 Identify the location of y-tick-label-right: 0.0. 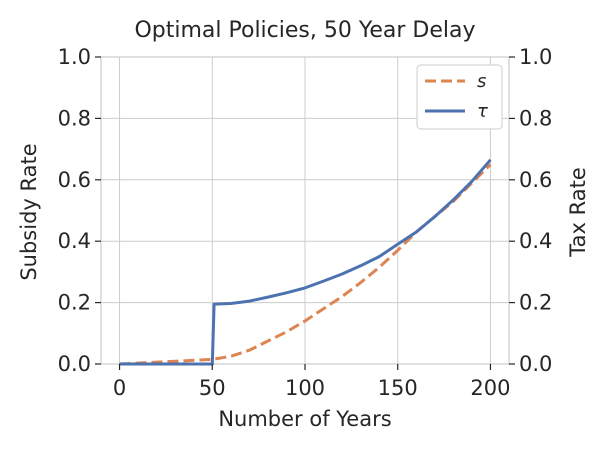
(535, 364).